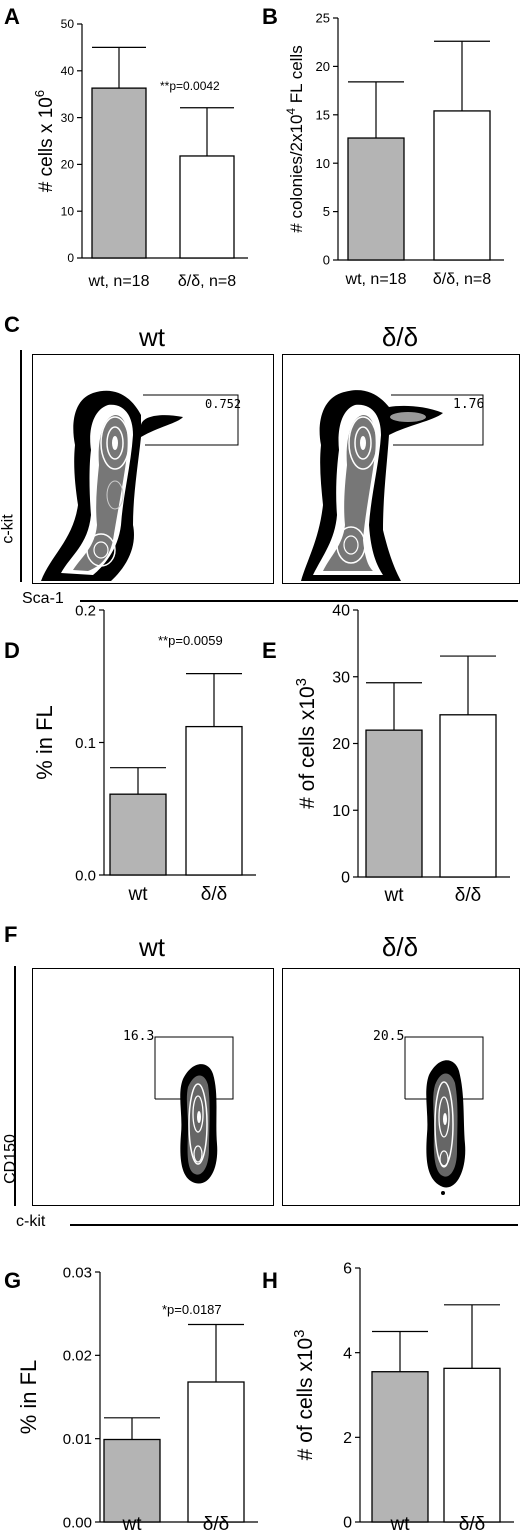 Image resolution: width=520 pixels, height=1537 pixels. What do you see at coordinates (119, 173) in the screenshot?
I see `bar-a-wt` at bounding box center [119, 173].